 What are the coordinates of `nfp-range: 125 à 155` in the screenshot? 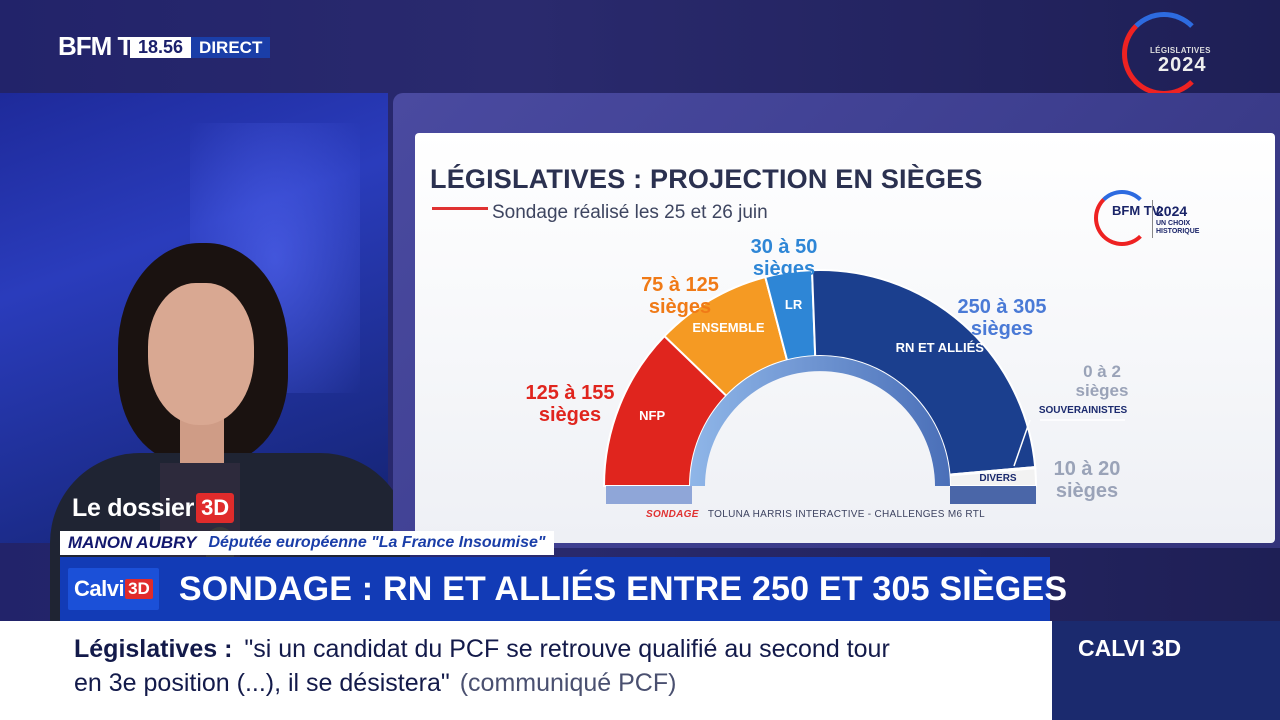 It's located at (570, 393).